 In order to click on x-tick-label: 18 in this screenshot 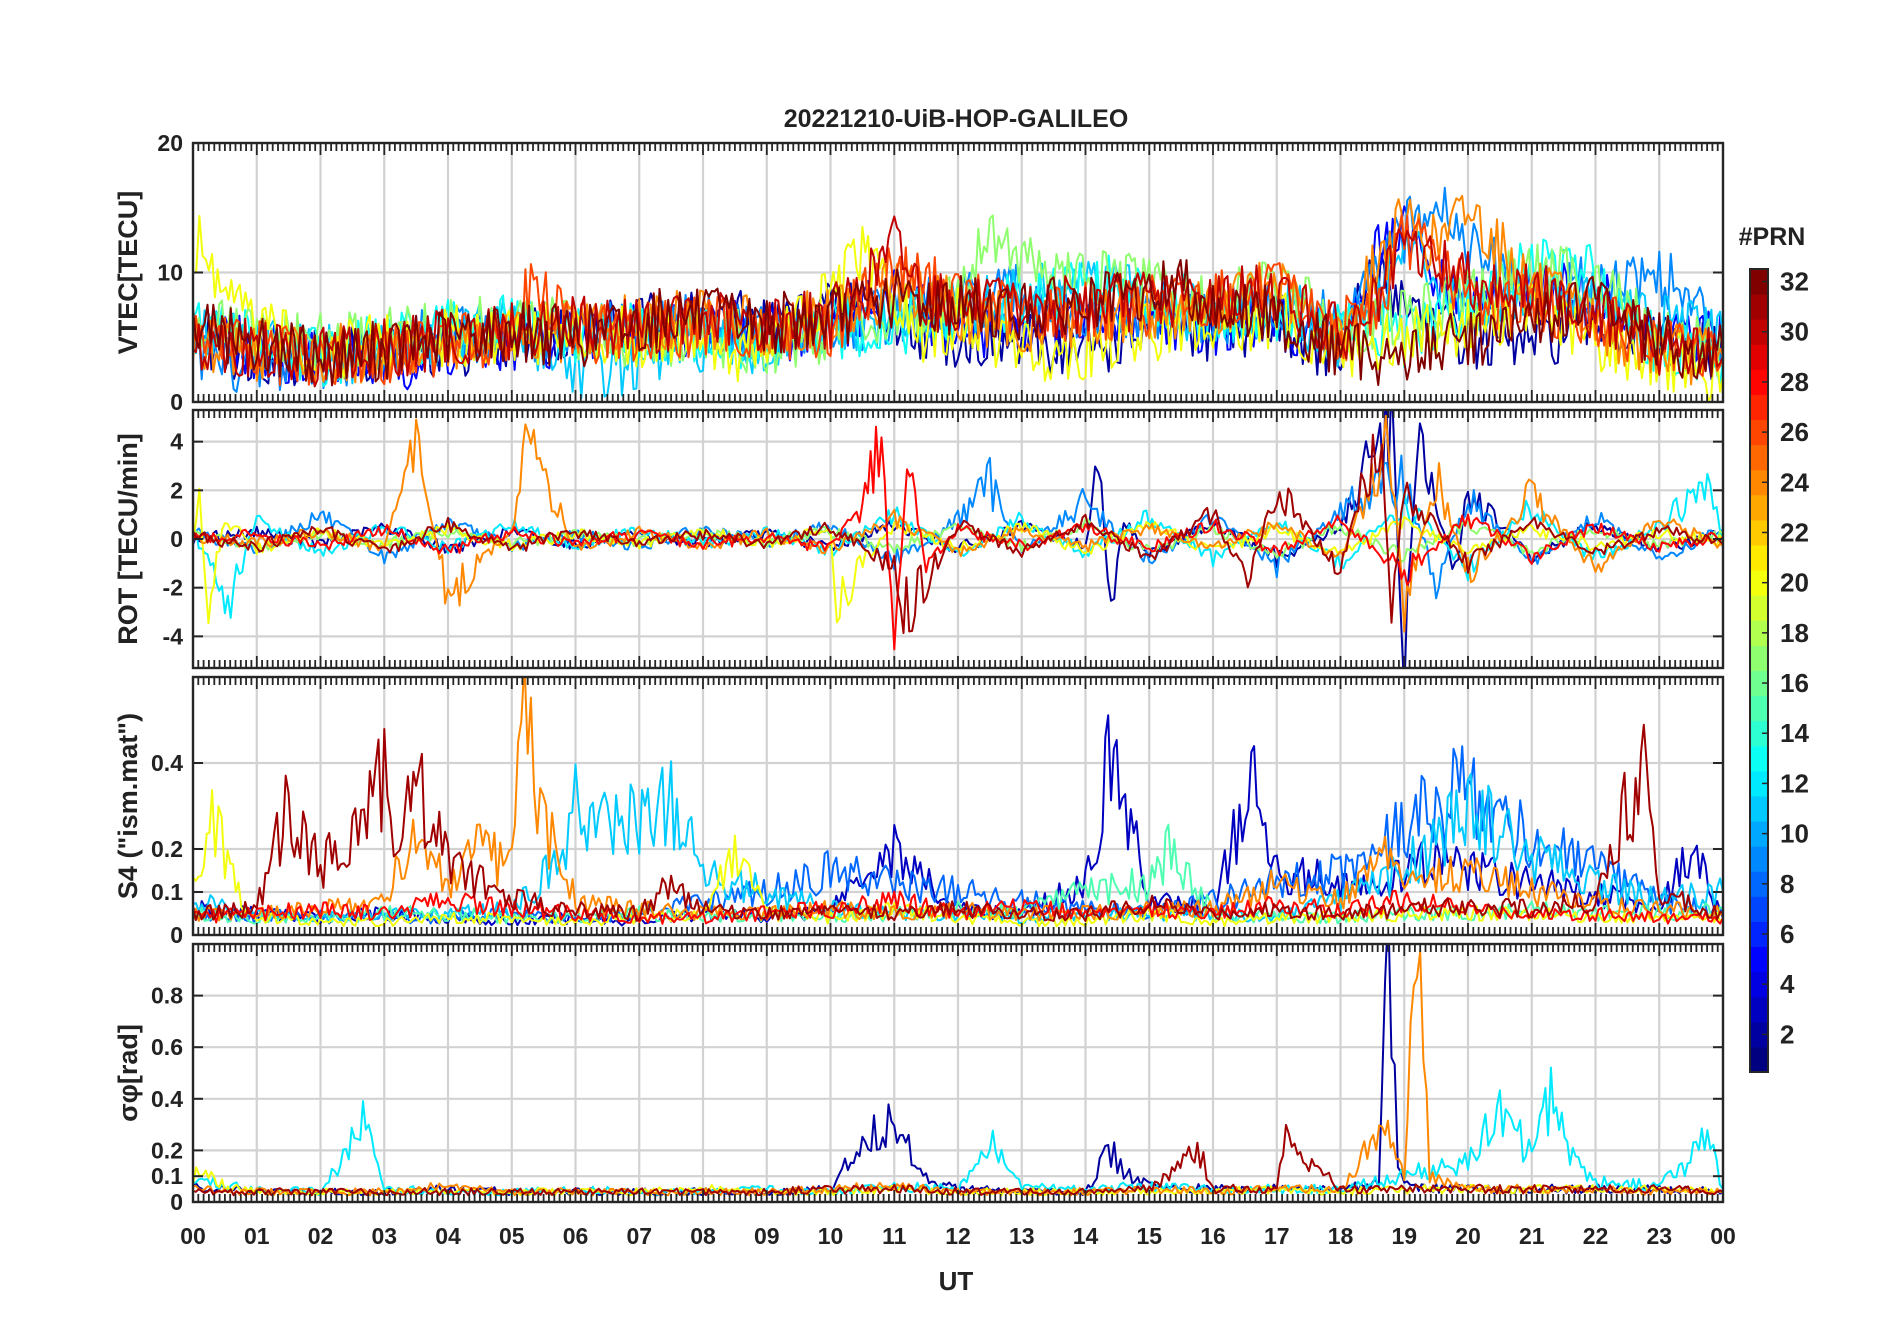, I will do `click(1341, 1236)`.